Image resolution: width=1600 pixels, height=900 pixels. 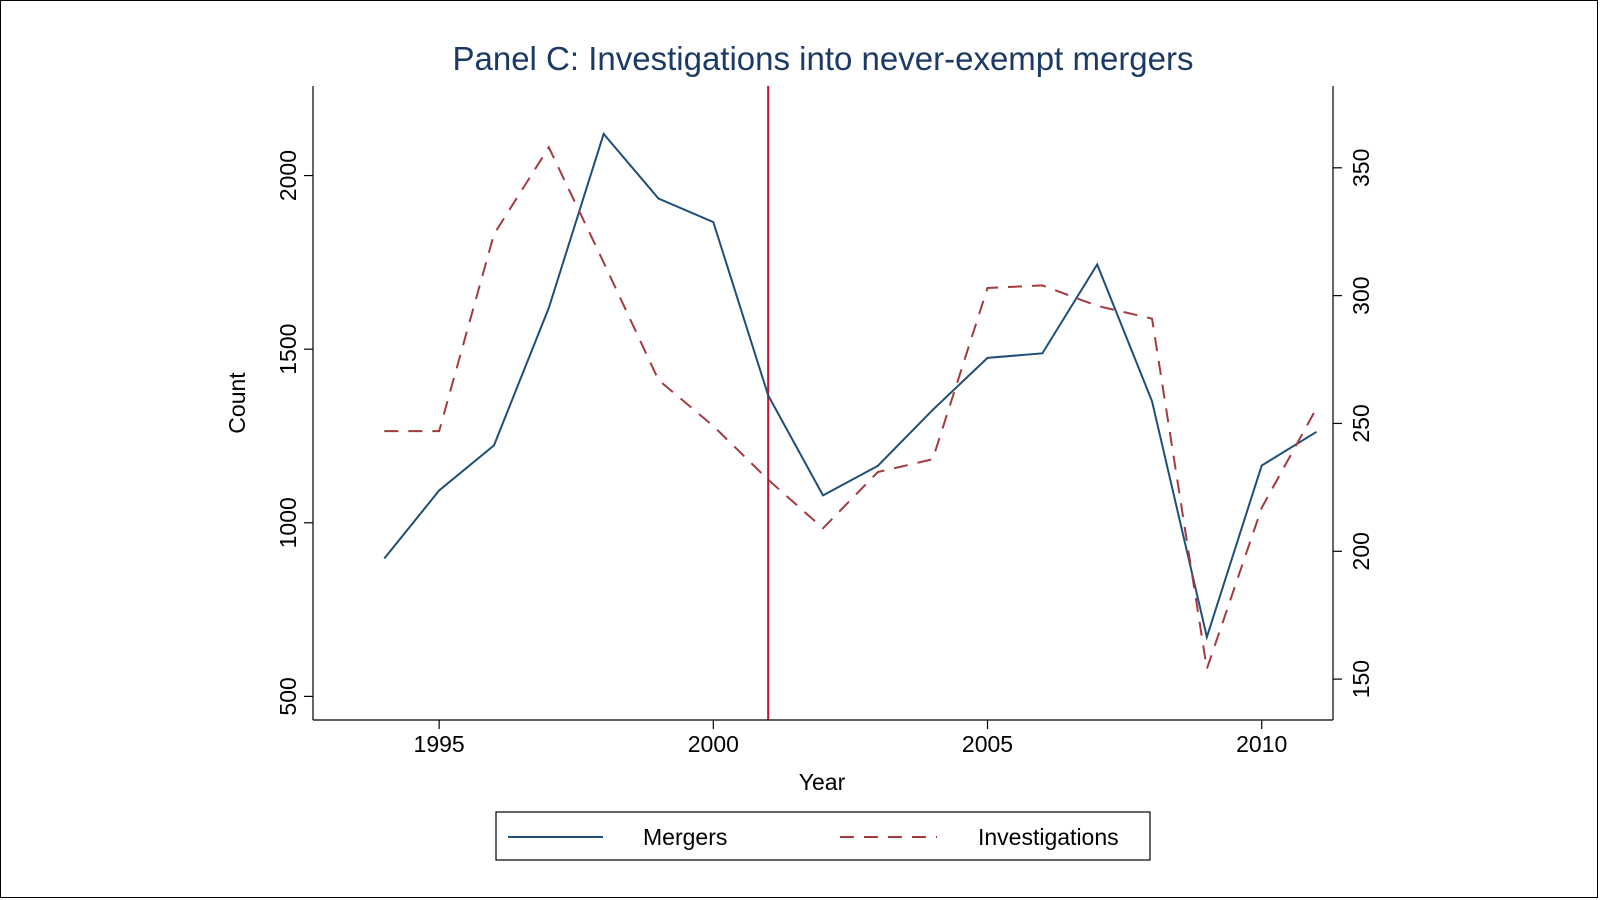 I want to click on y-right-tick-label: 150, so click(x=1361, y=679).